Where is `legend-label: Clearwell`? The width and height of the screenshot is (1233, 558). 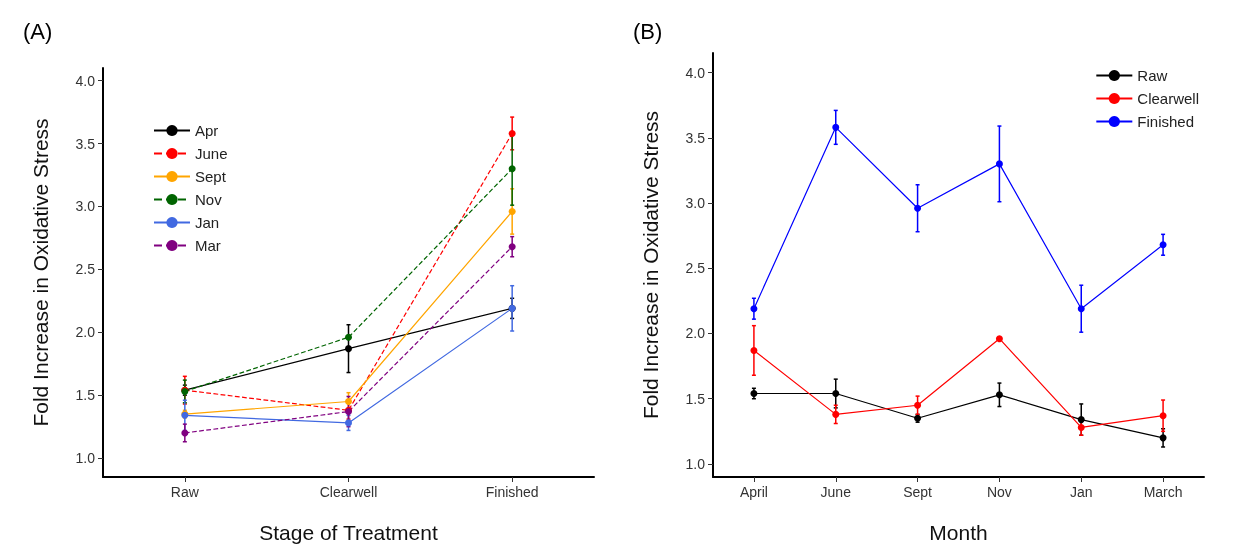 legend-label: Clearwell is located at coordinates (1168, 98).